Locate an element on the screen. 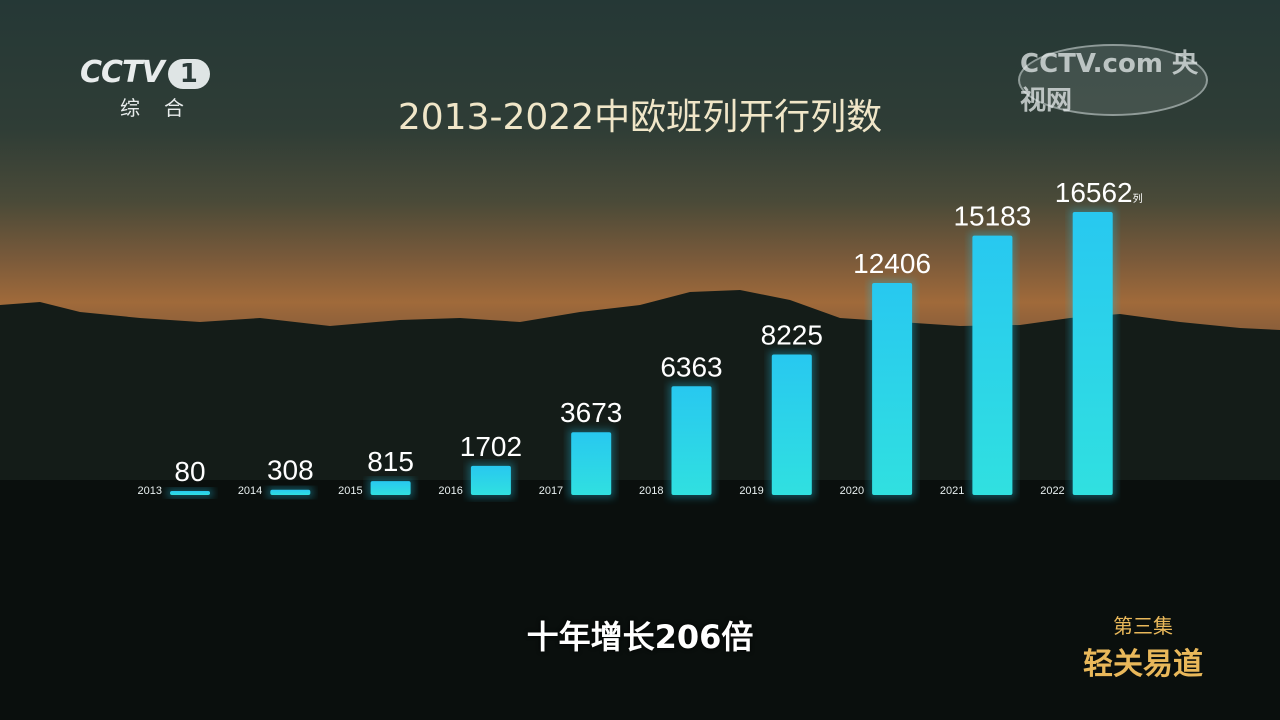 This screenshot has height=720, width=1280. chart-title: 2013-2022中欧班列开行列数 is located at coordinates (640, 117).